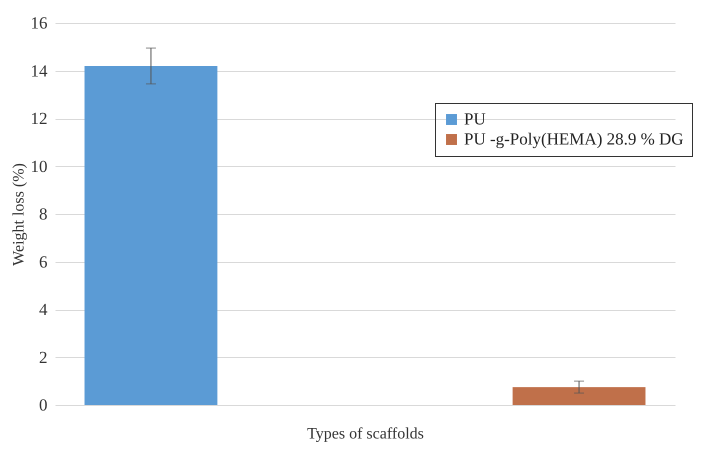 The image size is (702, 450). What do you see at coordinates (19, 214) in the screenshot?
I see `y-axis-title: Weight loss (%)` at bounding box center [19, 214].